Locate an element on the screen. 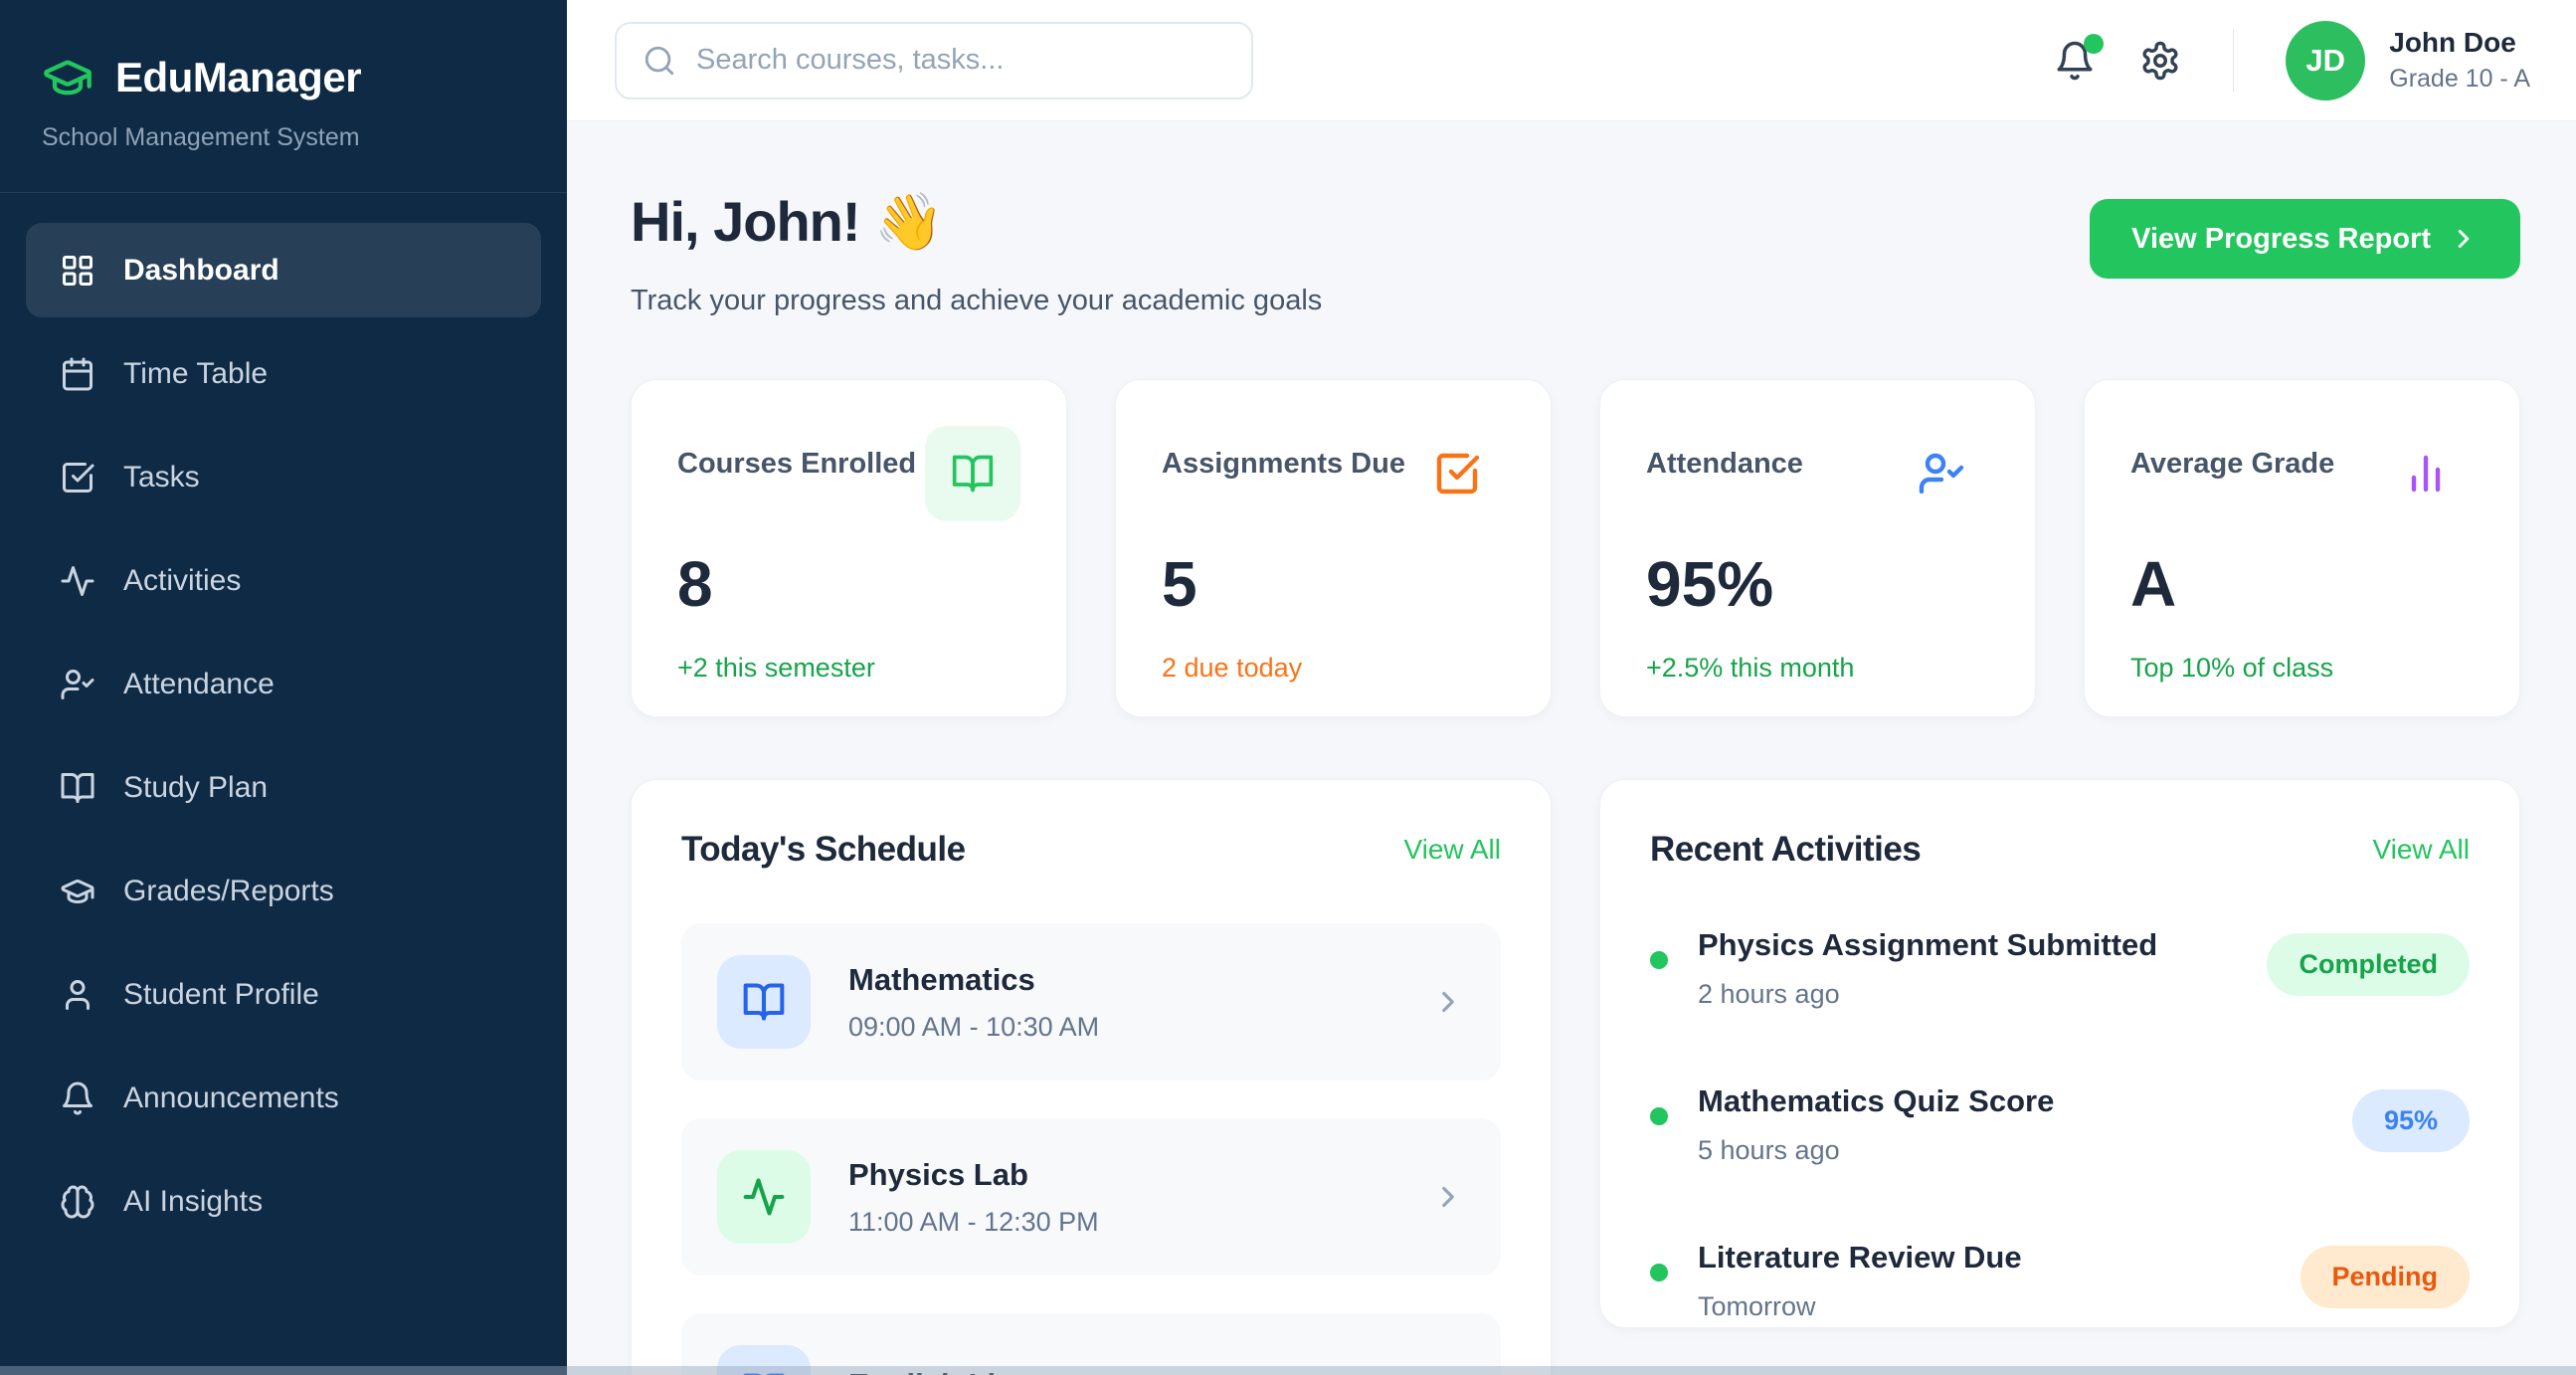 The height and width of the screenshot is (1375, 2576). notifications-button is located at coordinates (2079, 57).